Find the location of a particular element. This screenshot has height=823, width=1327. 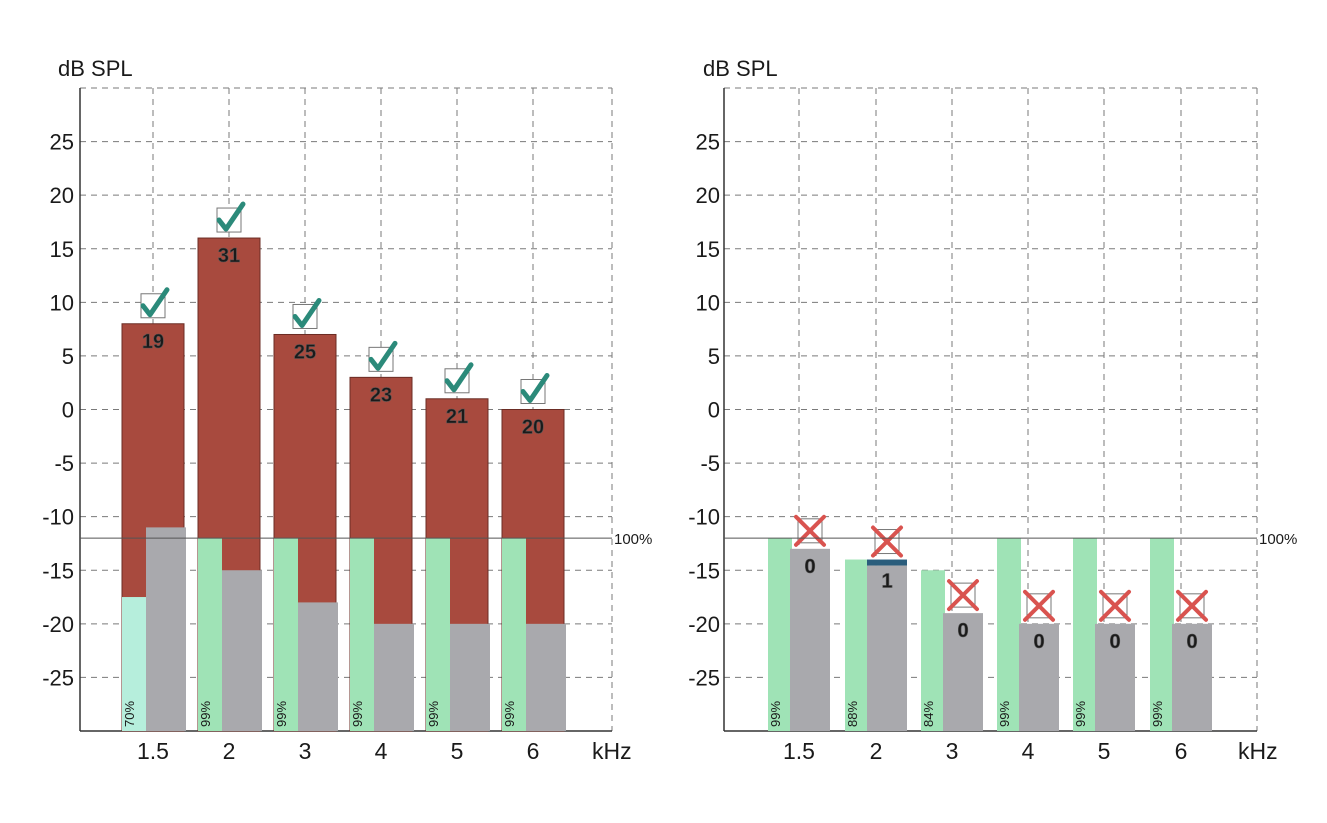

reliability-pct-label: 84% is located at coordinates (928, 714).